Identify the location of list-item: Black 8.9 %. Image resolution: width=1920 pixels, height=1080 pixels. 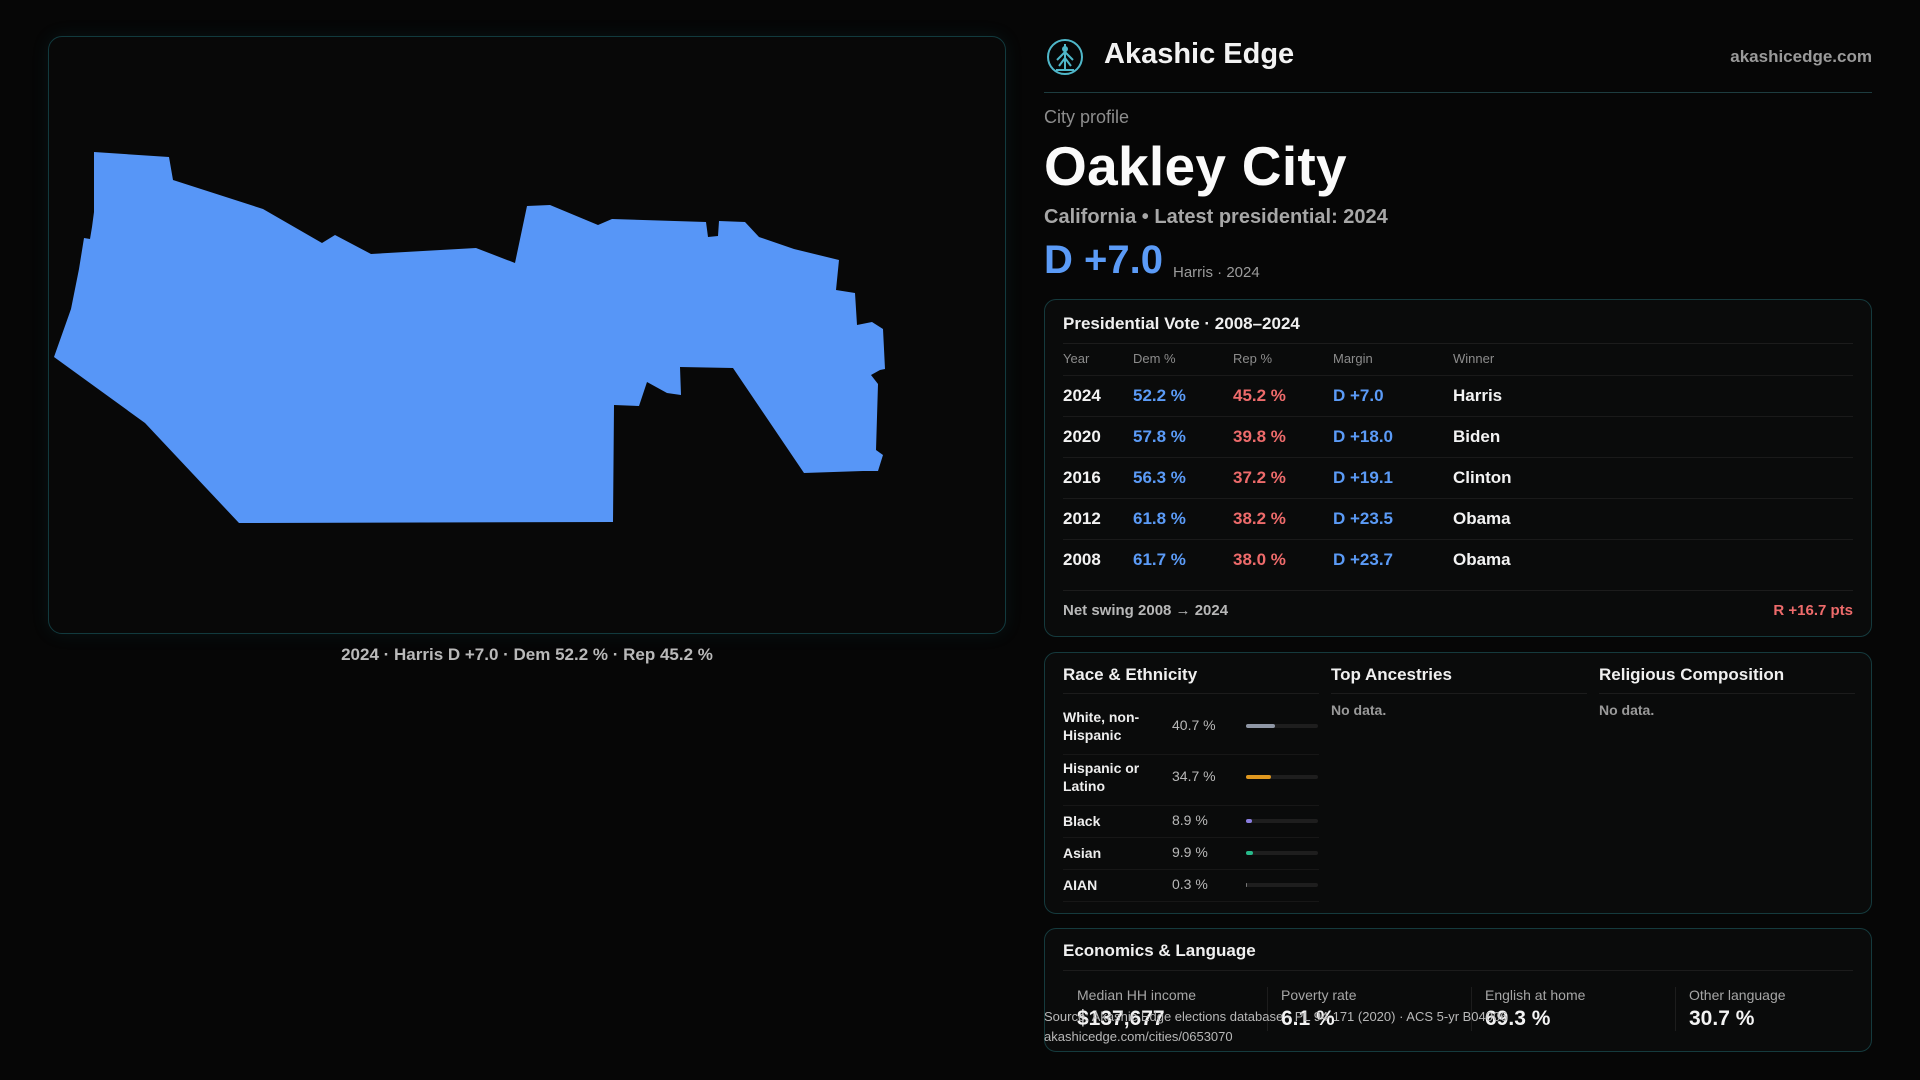
(1191, 822).